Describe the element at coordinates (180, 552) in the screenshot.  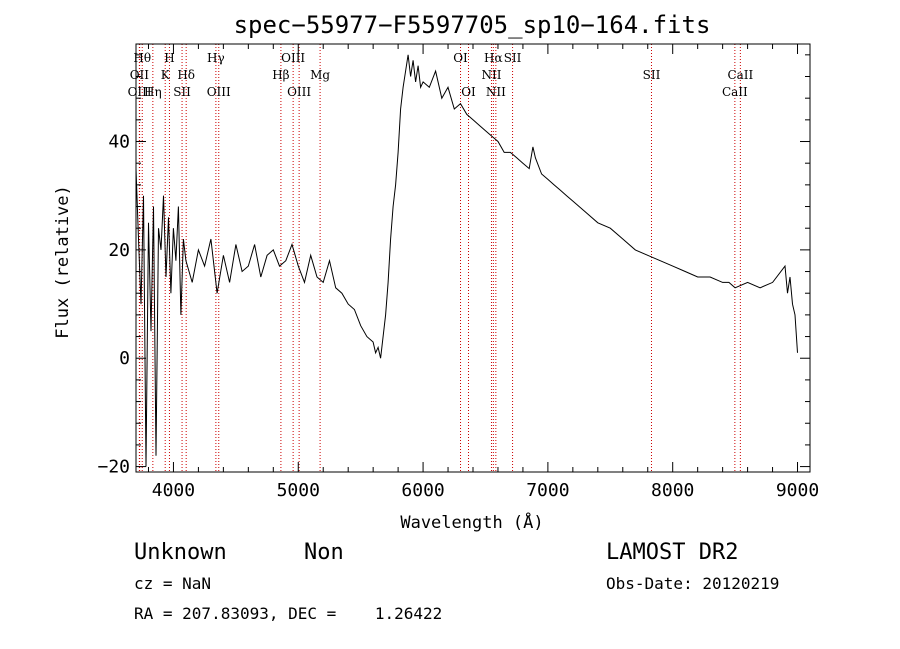
I see `class-text: Unknown` at that location.